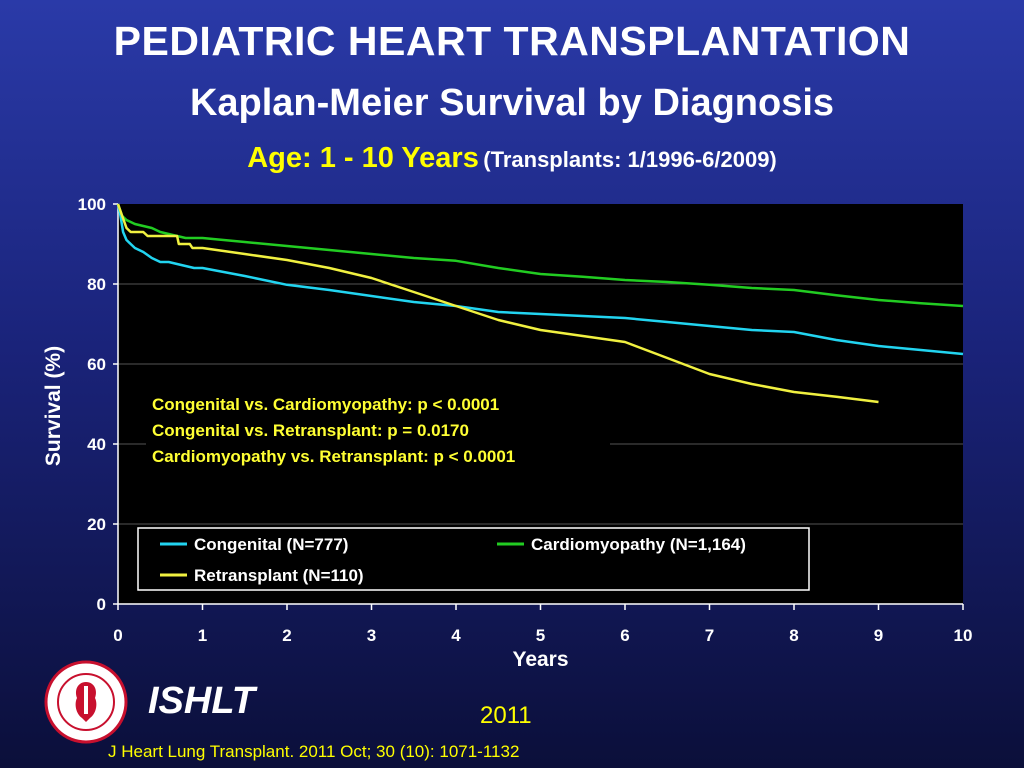 The image size is (1024, 768). What do you see at coordinates (310, 430) in the screenshot?
I see `p-value-annotation: Congenital vs. Retransplant: p = 0.0170` at bounding box center [310, 430].